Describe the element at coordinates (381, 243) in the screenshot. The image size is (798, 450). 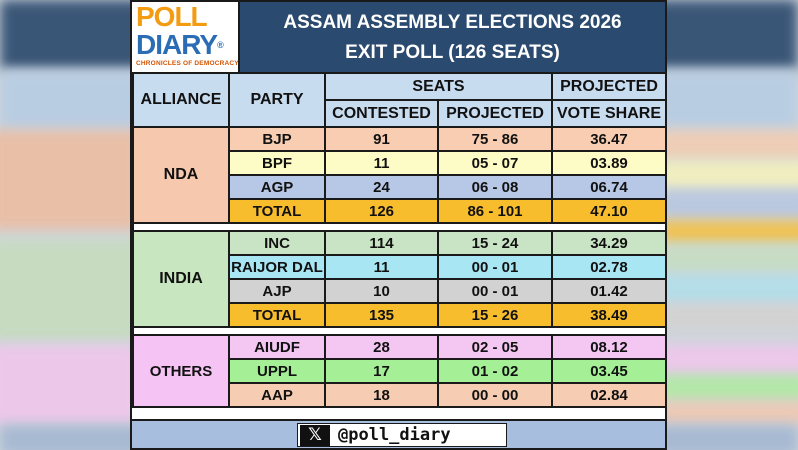
I see `seats-contested: 114` at that location.